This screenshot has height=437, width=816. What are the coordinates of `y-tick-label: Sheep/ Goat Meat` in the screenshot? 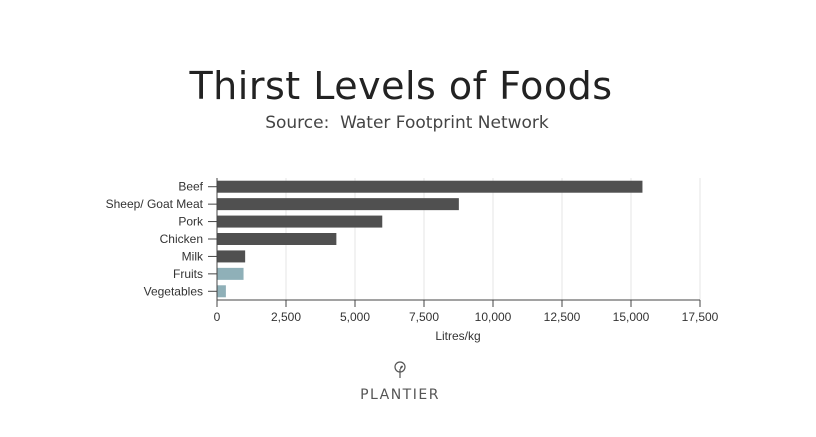 It's located at (155, 204).